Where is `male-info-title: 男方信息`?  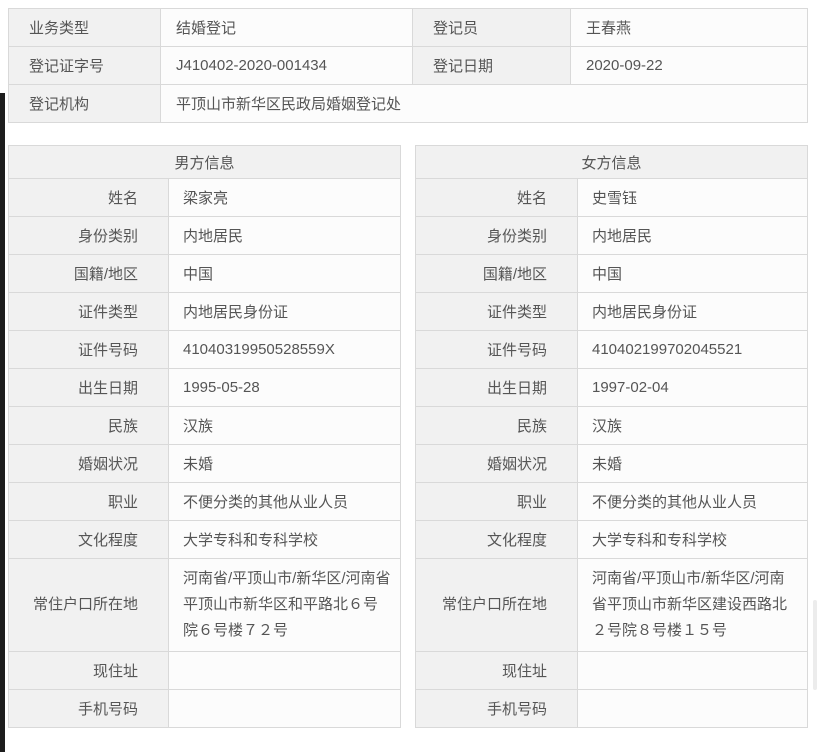
male-info-title: 男方信息 is located at coordinates (204, 162).